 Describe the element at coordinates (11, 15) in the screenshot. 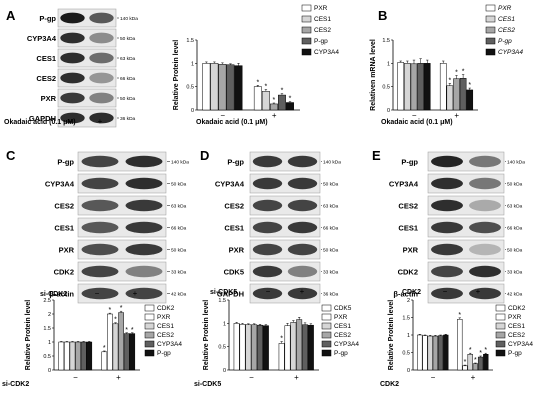

I see `panel-letter-a: A` at that location.